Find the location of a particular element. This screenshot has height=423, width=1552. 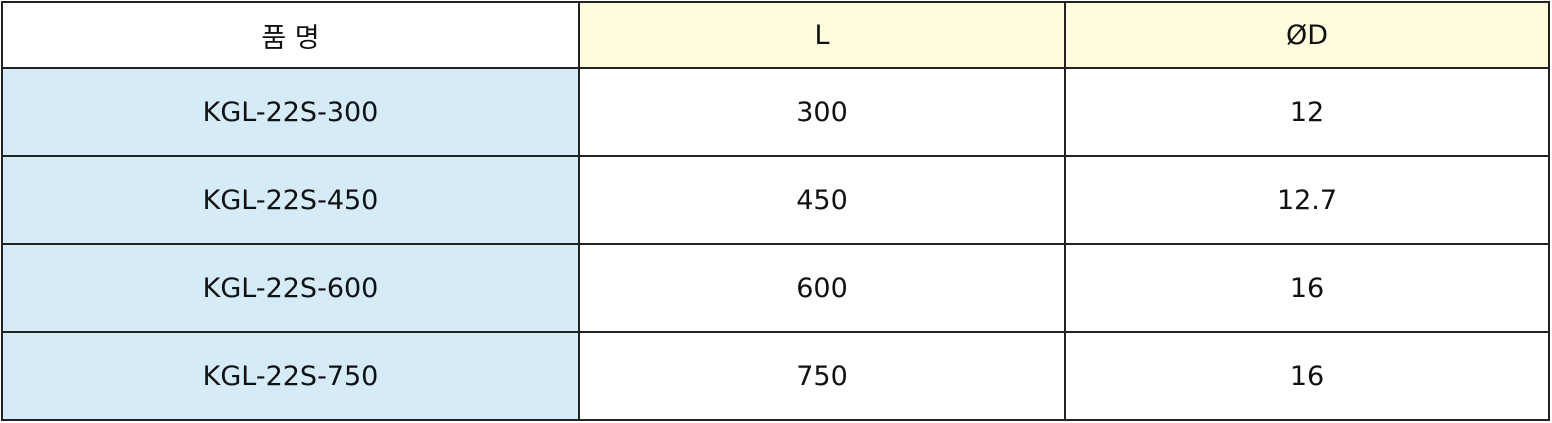

cell-diameter: 12 is located at coordinates (1307, 112).